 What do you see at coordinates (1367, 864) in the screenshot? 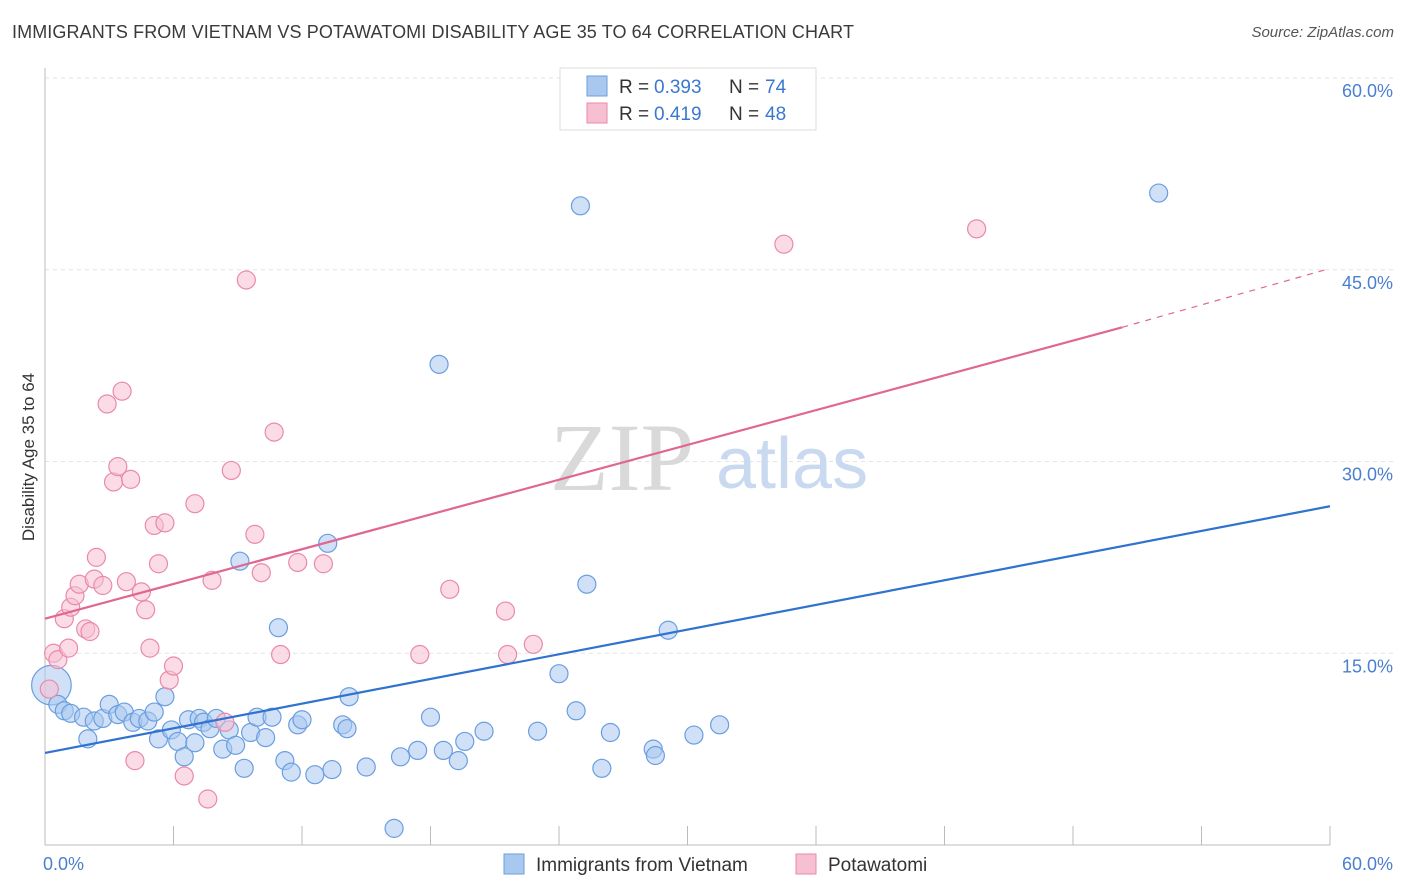
I see `x-tick-label: 60.0%` at bounding box center [1367, 864].